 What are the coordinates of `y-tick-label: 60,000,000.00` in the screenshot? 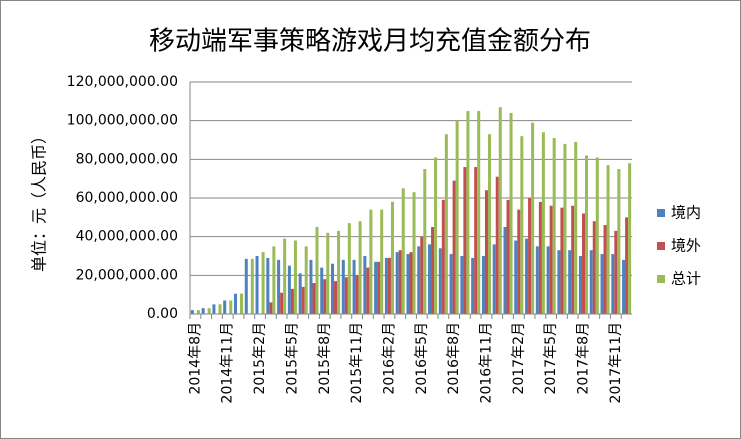 It's located at (127, 198).